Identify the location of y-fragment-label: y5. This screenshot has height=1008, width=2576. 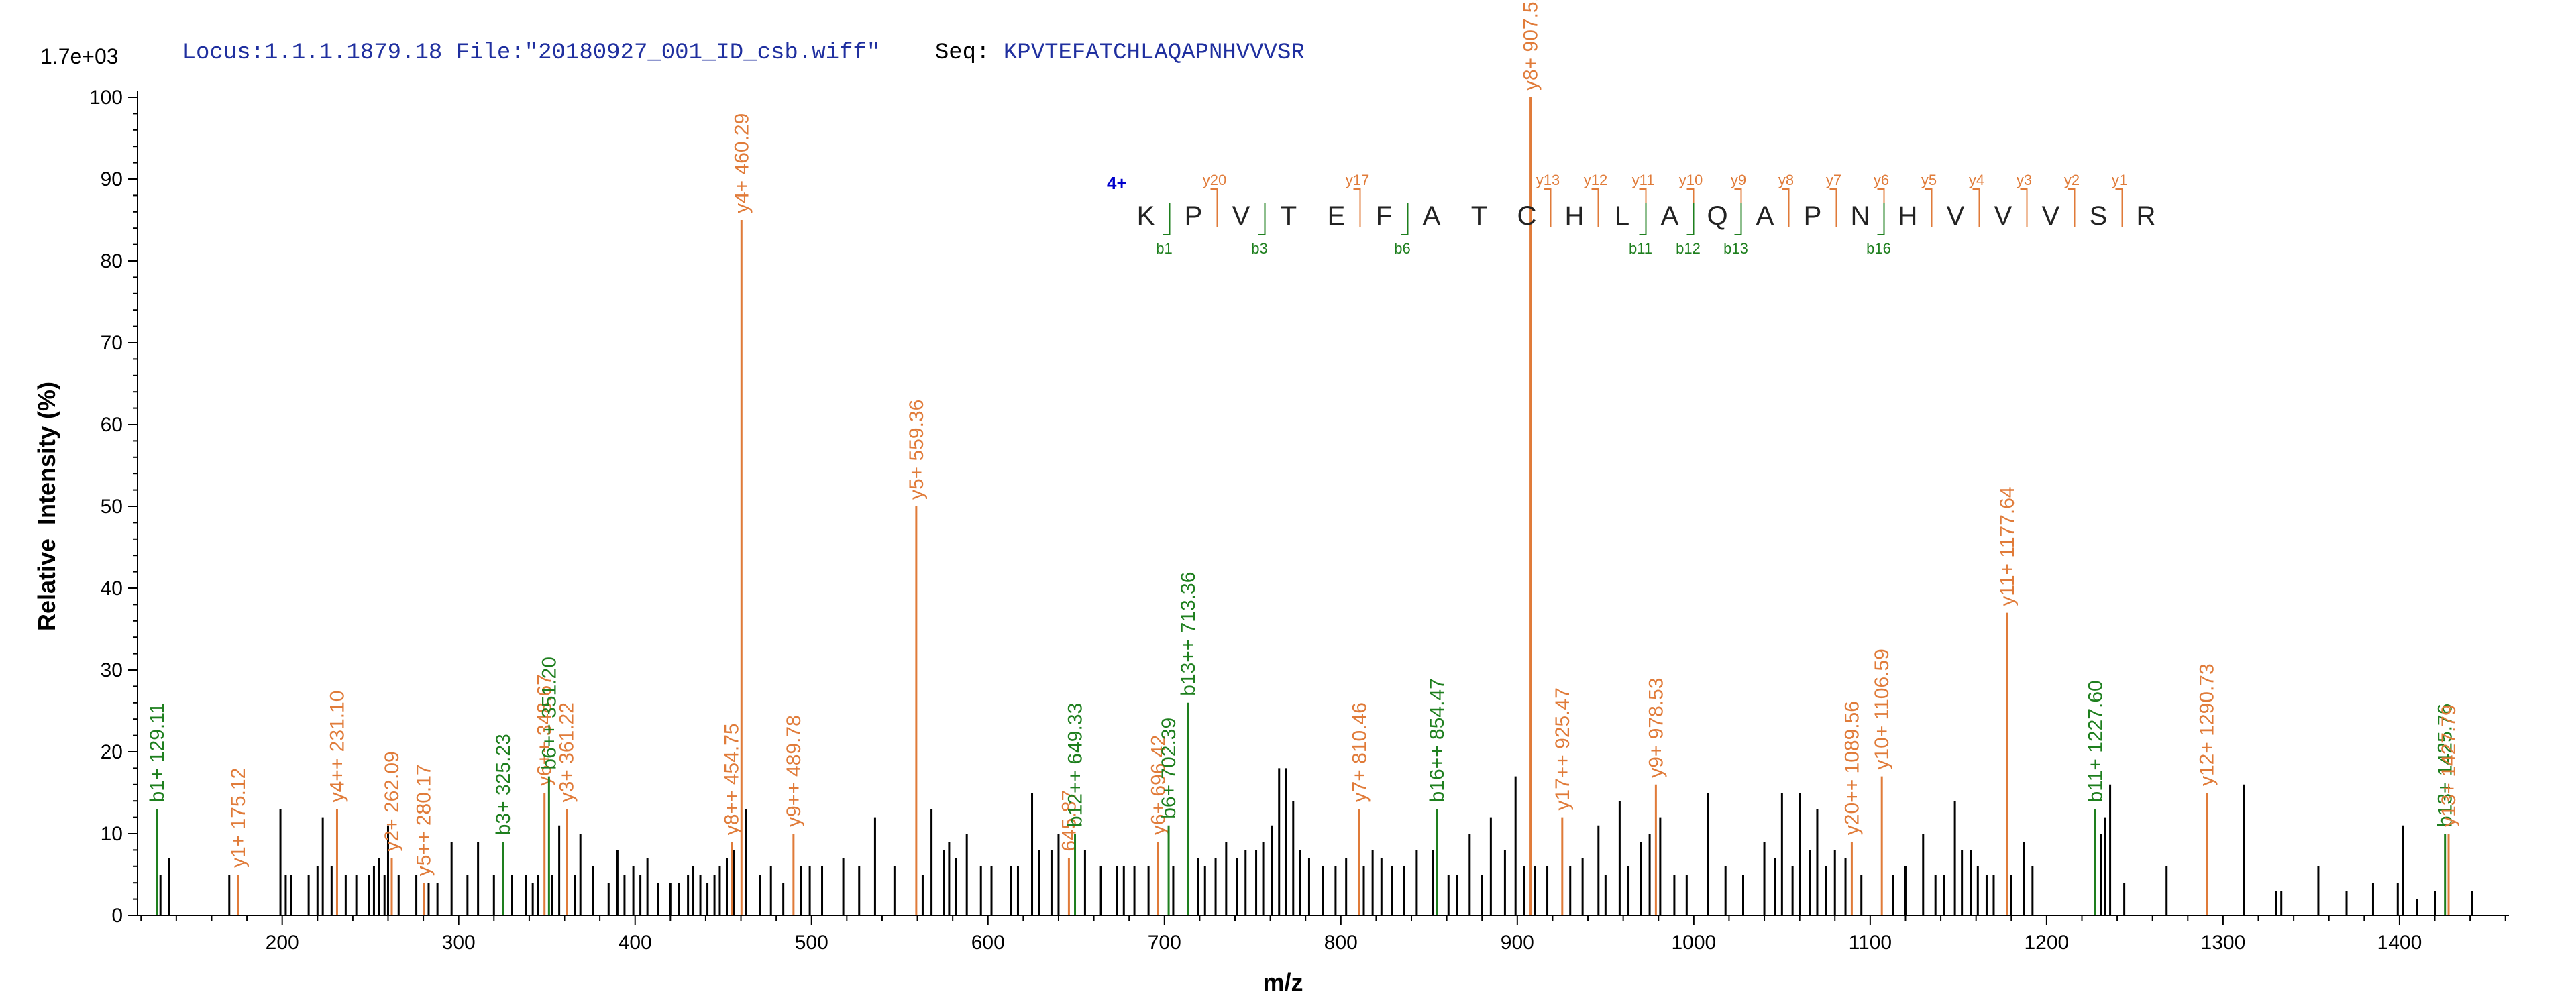
(1929, 180).